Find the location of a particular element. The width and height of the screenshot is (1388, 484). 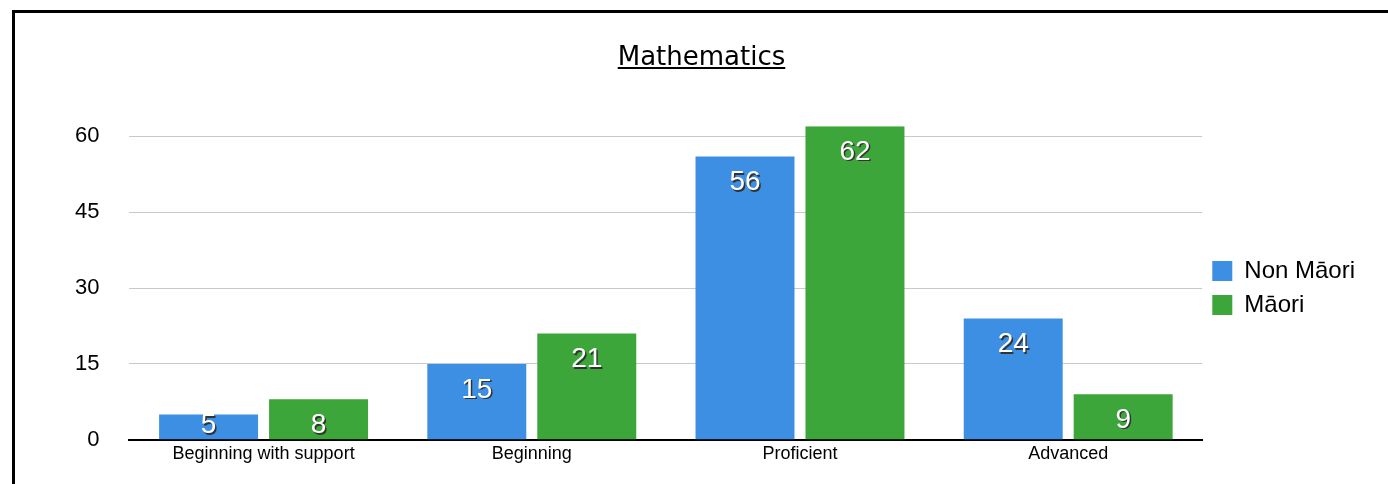

x-tick-label: Beginning with support is located at coordinates (263, 452).